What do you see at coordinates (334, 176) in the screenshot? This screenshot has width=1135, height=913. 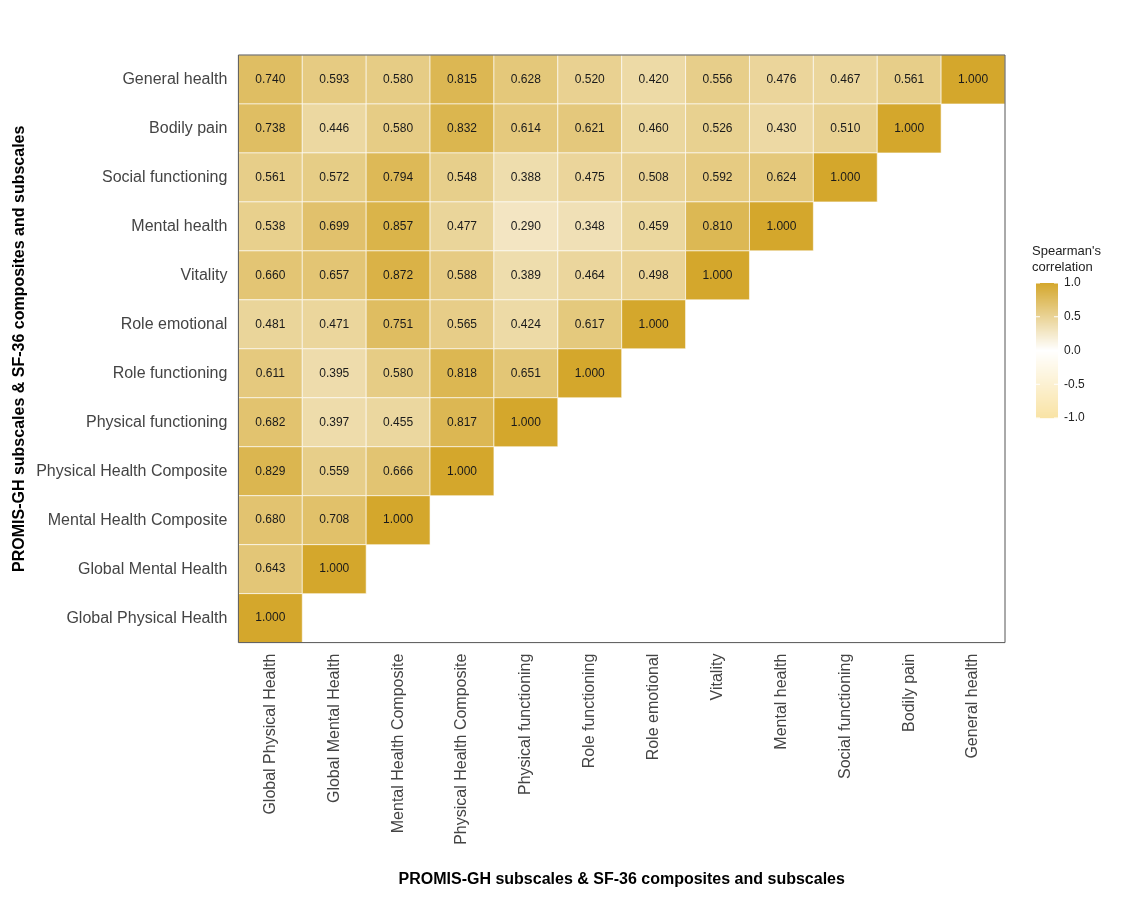 I see `data-label: 0.572` at bounding box center [334, 176].